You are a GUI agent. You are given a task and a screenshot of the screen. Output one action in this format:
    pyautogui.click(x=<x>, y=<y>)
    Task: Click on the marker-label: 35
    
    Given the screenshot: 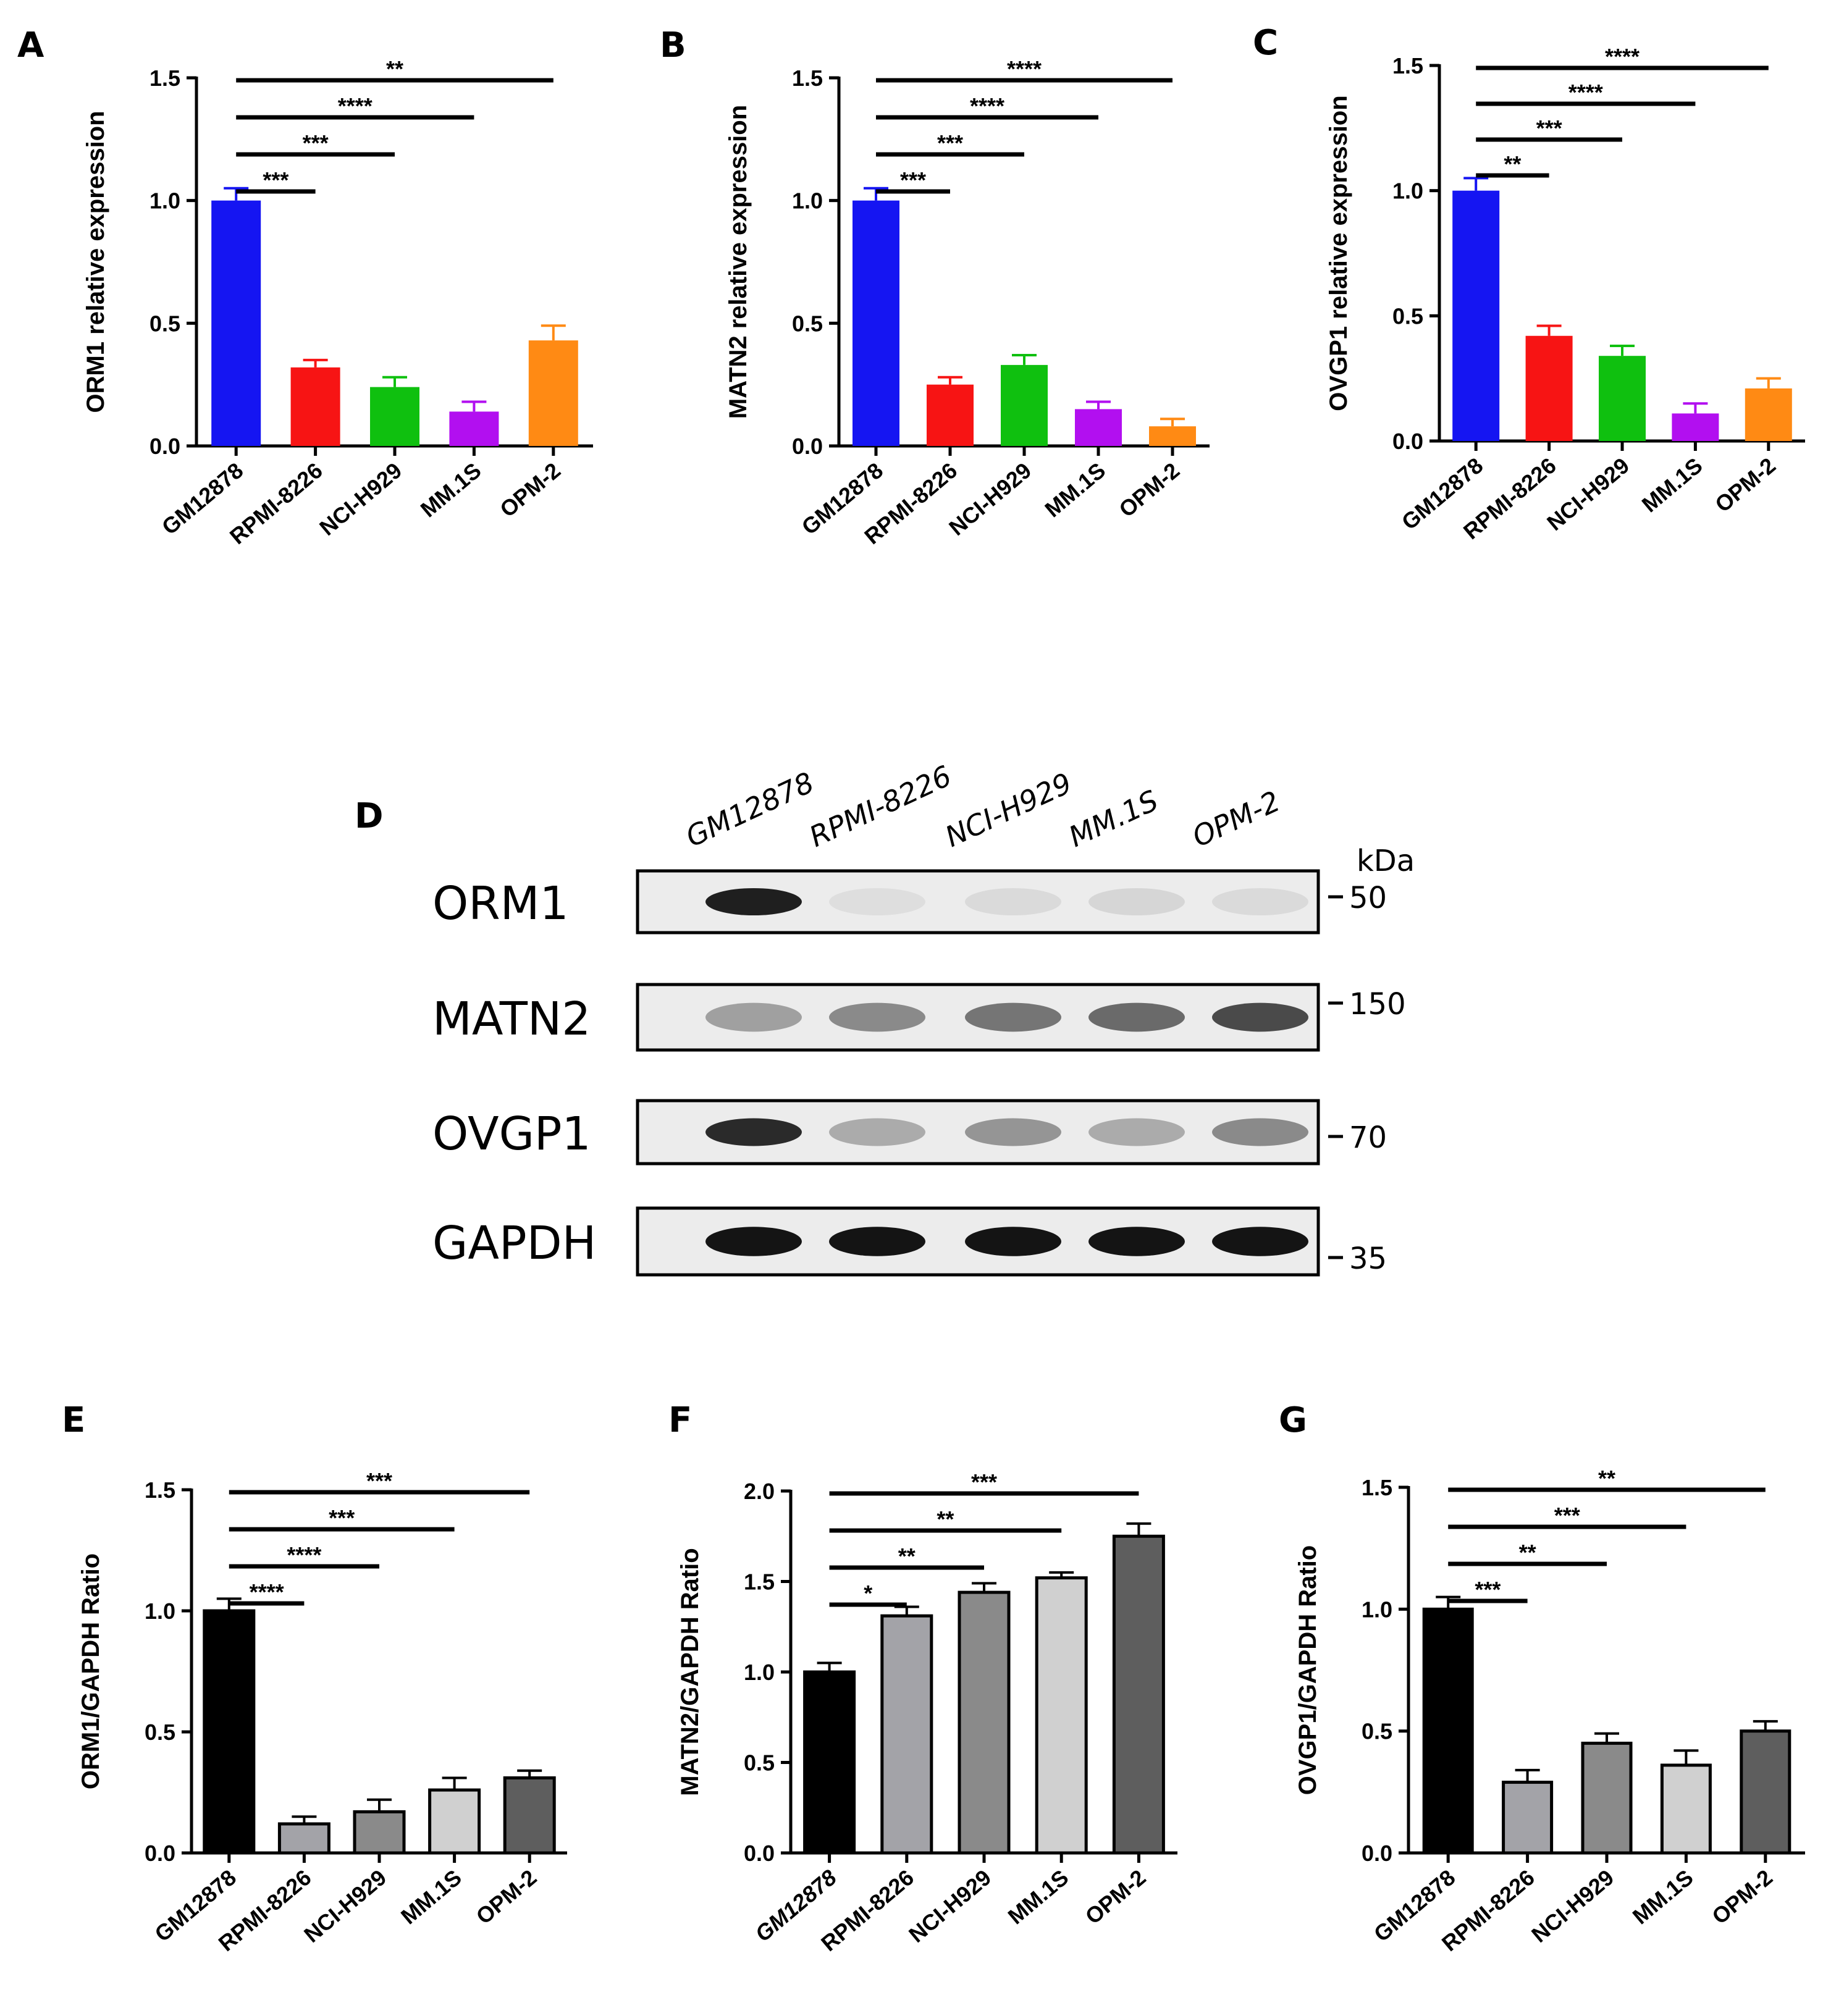 What is the action you would take?
    pyautogui.click(x=1368, y=1258)
    